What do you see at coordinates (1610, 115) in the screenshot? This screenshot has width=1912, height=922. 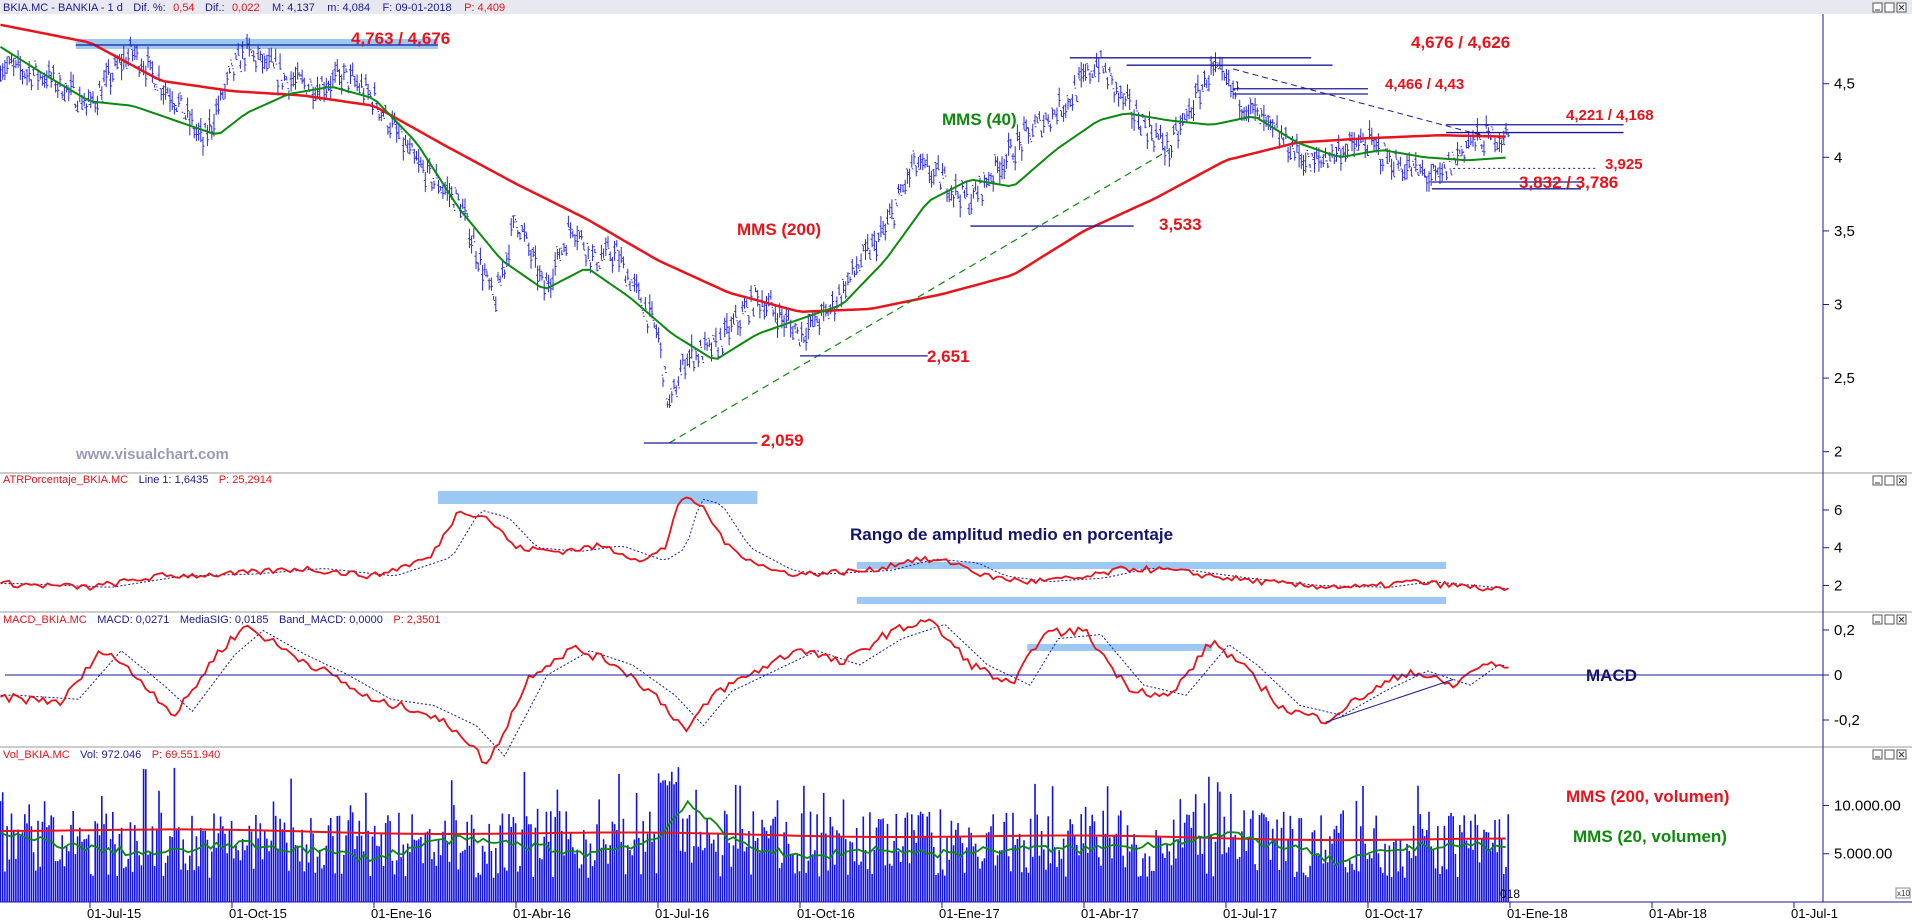 I see `annotation-res-2: 4,221 / 4,168` at bounding box center [1610, 115].